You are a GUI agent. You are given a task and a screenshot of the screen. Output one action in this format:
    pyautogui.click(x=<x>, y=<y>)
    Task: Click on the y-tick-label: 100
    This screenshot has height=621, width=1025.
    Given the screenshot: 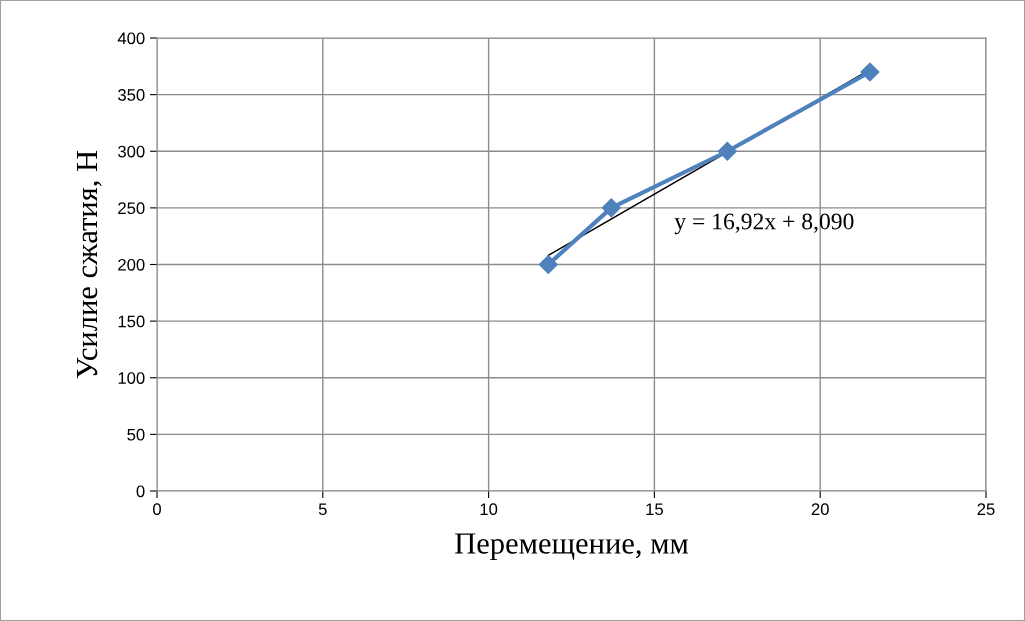 What is the action you would take?
    pyautogui.click(x=131, y=378)
    